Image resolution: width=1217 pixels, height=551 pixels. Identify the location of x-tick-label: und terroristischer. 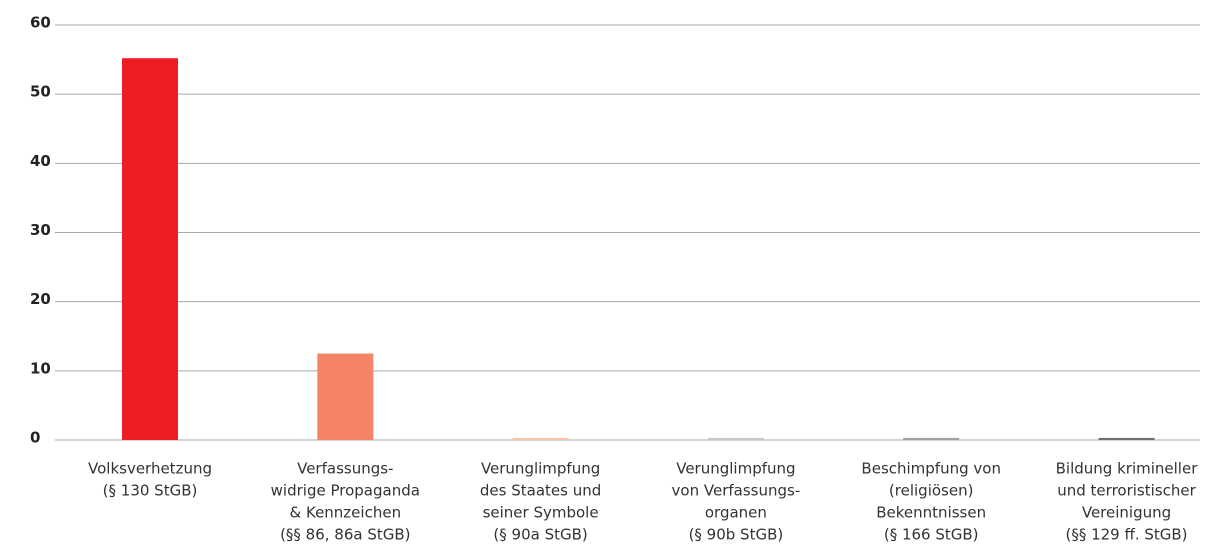
(1126, 491).